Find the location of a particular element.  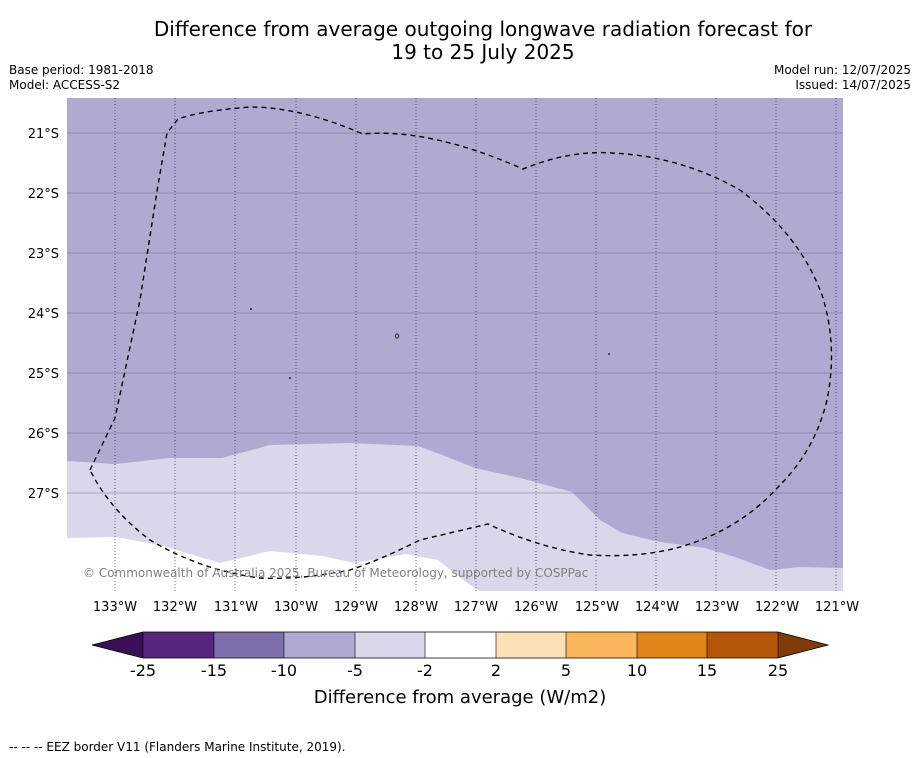

colorbar-tick: -25 is located at coordinates (143, 670).